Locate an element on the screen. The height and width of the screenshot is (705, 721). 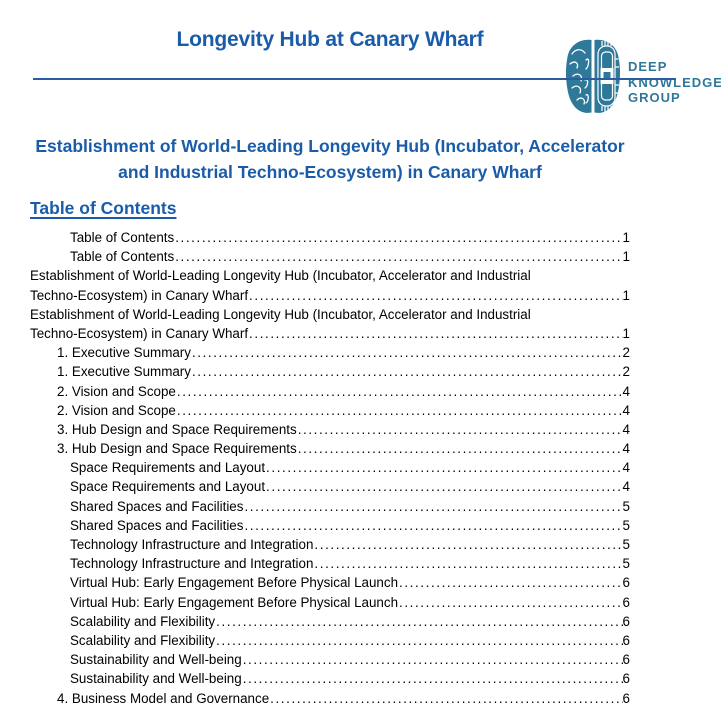
document-title: Longevity Hub at Canary Wharf is located at coordinates (330, 39).